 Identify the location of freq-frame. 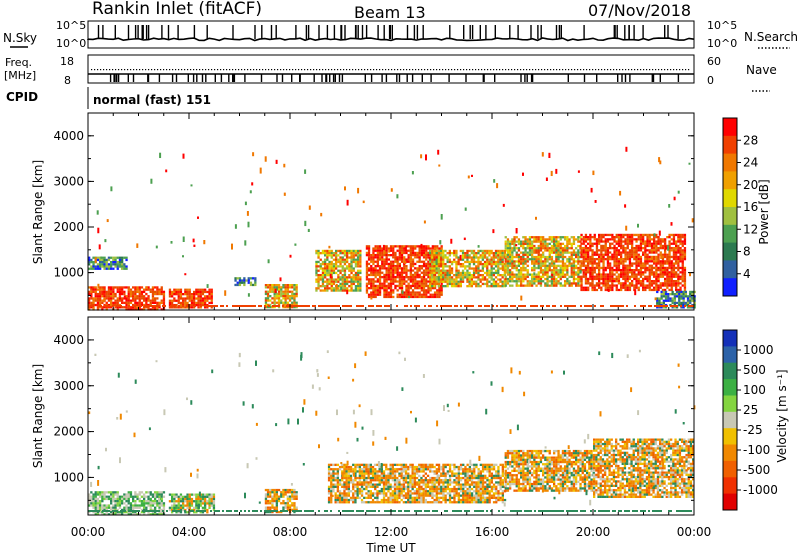
(391, 69).